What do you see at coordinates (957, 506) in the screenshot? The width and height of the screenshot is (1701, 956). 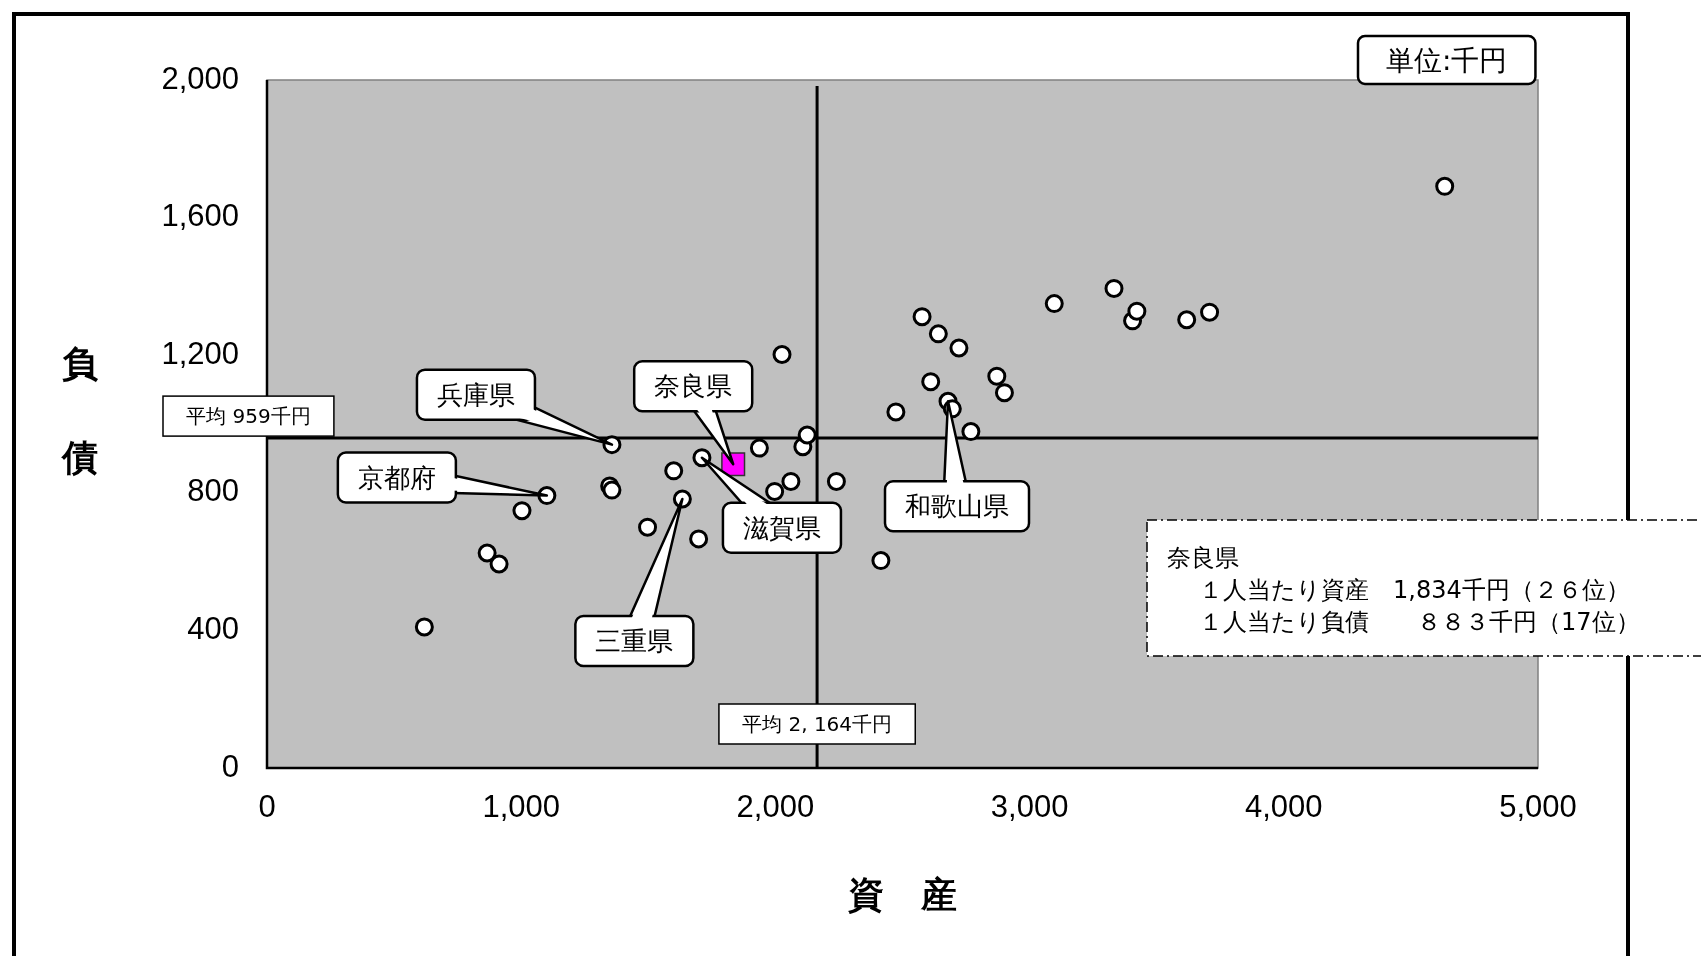 I see `annotation: 和歌山県` at bounding box center [957, 506].